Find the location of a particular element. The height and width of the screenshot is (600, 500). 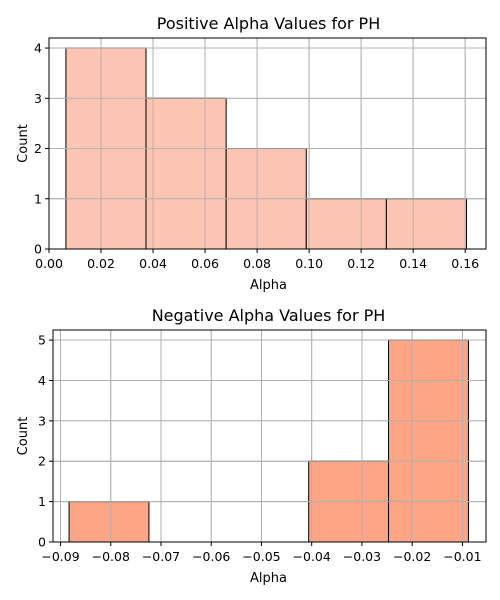

x-tick-label: −0.06 is located at coordinates (211, 556).